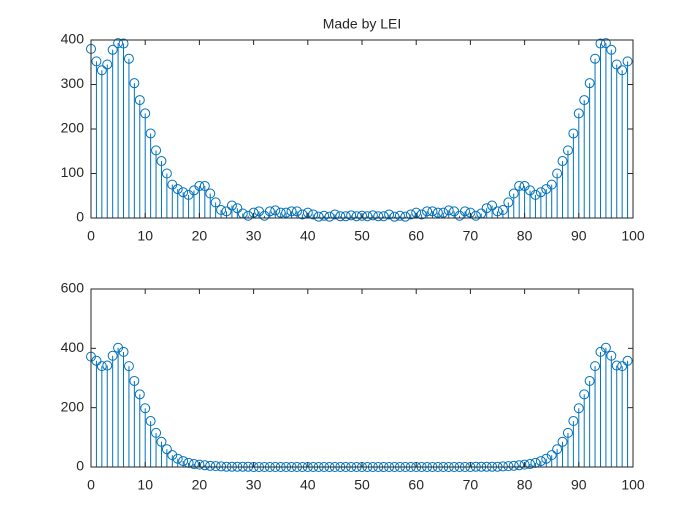 The image size is (700, 525). Describe the element at coordinates (80, 217) in the screenshot. I see `y-tick-label: 0` at that location.